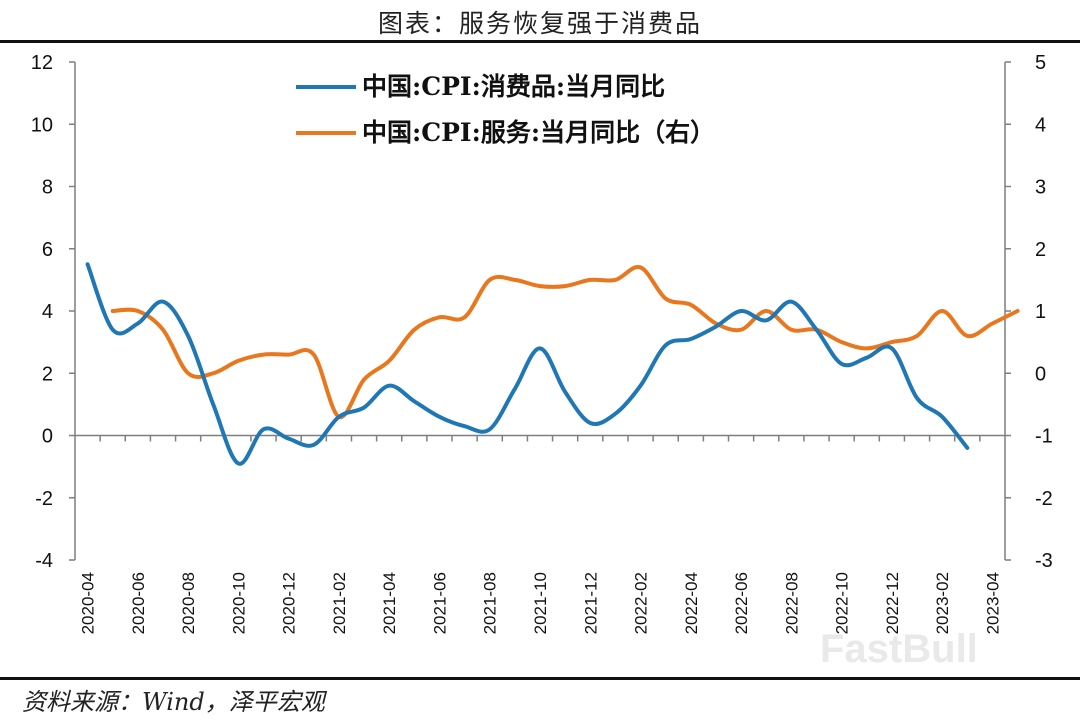  What do you see at coordinates (691, 603) in the screenshot?
I see `x-tick-label: 2022-04` at bounding box center [691, 603].